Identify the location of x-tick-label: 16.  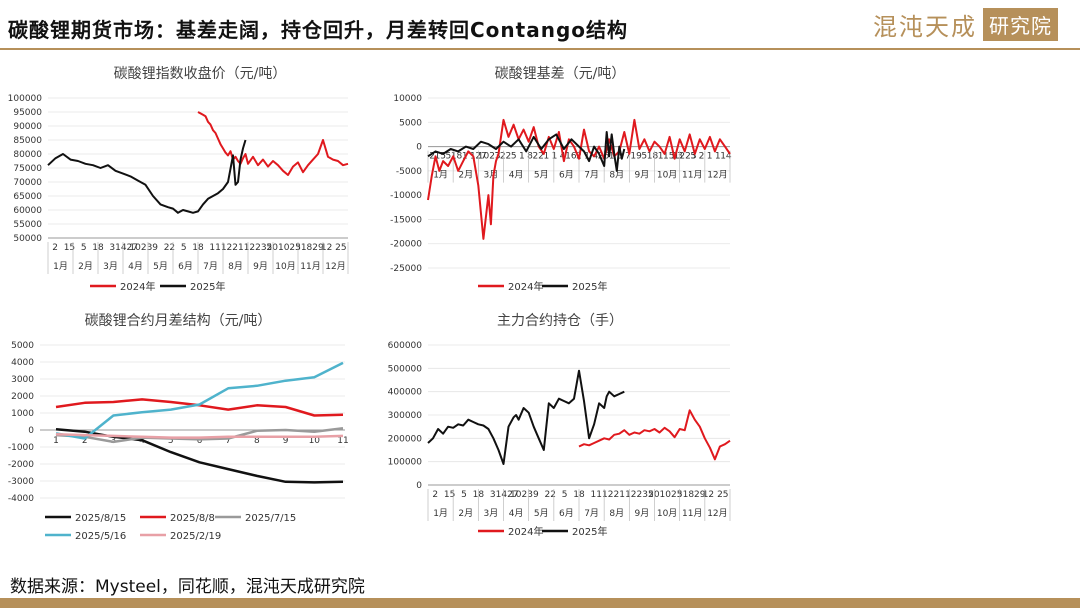
(571, 157).